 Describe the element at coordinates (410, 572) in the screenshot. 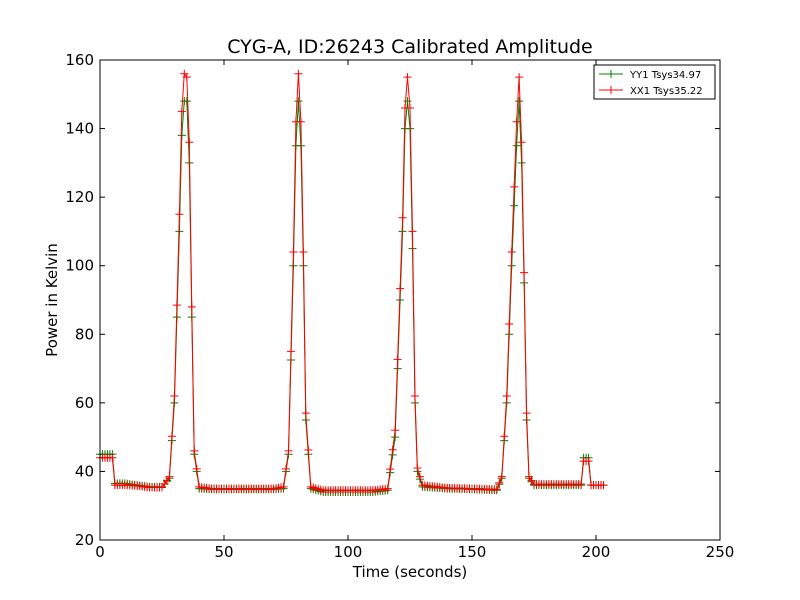

I see `x-axis-label: Time (seconds)` at that location.